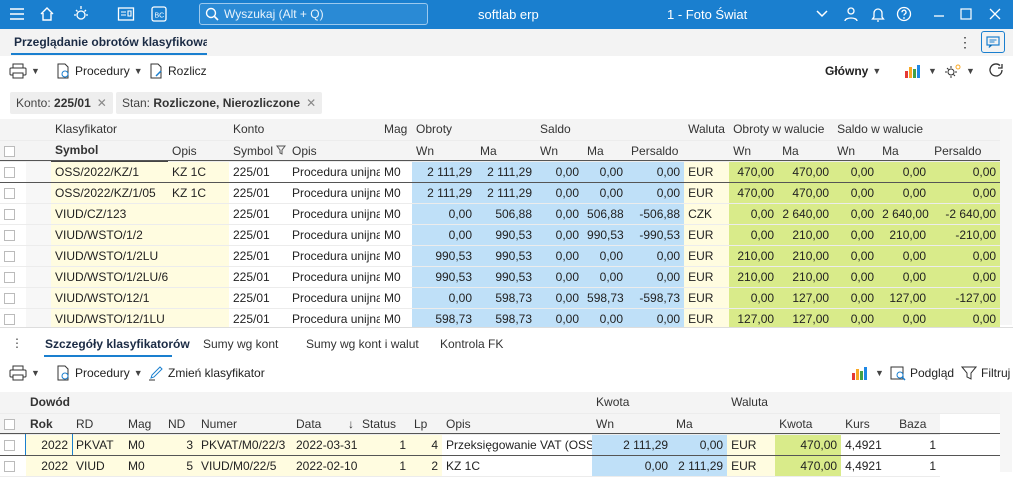  What do you see at coordinates (17, 14) in the screenshot?
I see `hamburger-menu-icon` at bounding box center [17, 14].